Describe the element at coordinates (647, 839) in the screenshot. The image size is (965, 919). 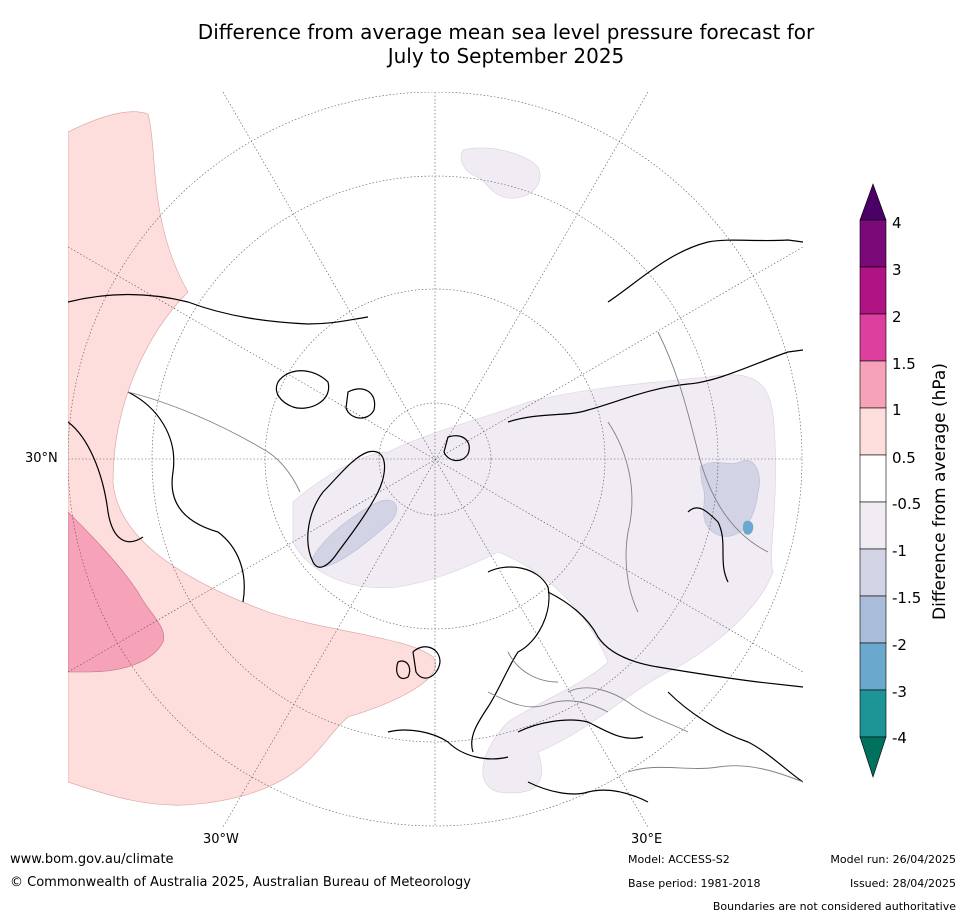
I see `lon-30e-label: 30°E` at that location.